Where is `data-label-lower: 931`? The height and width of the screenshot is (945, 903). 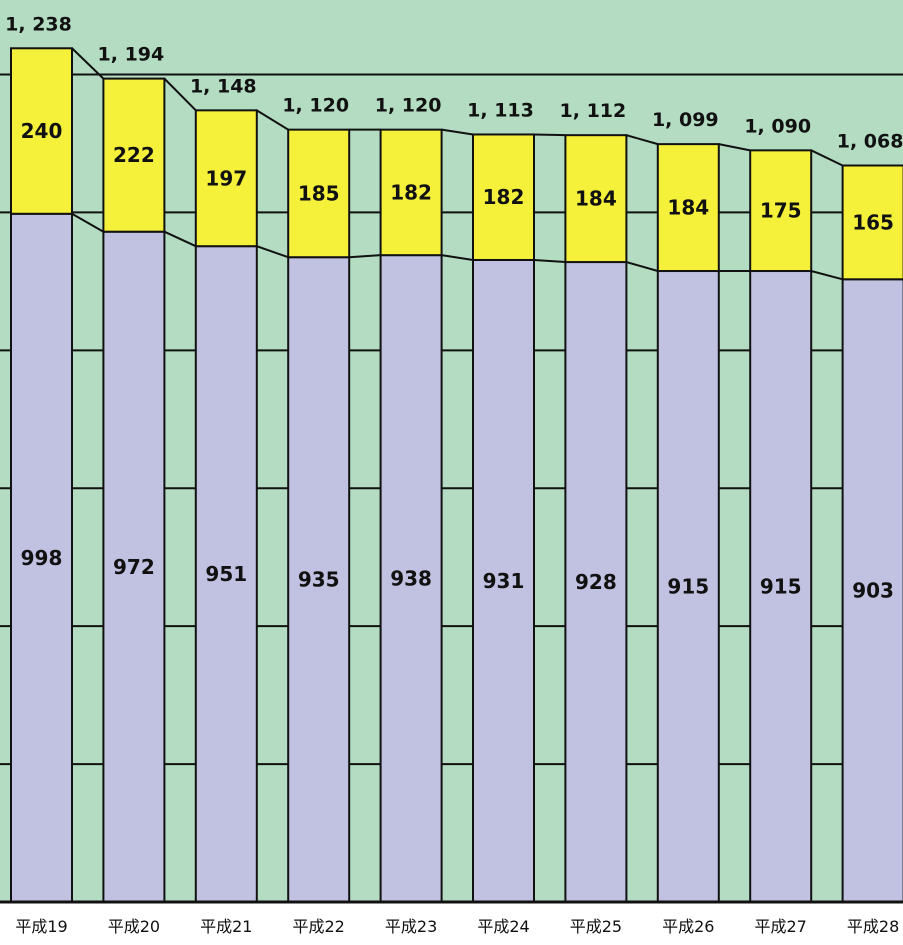 data-label-lower: 931 is located at coordinates (504, 581).